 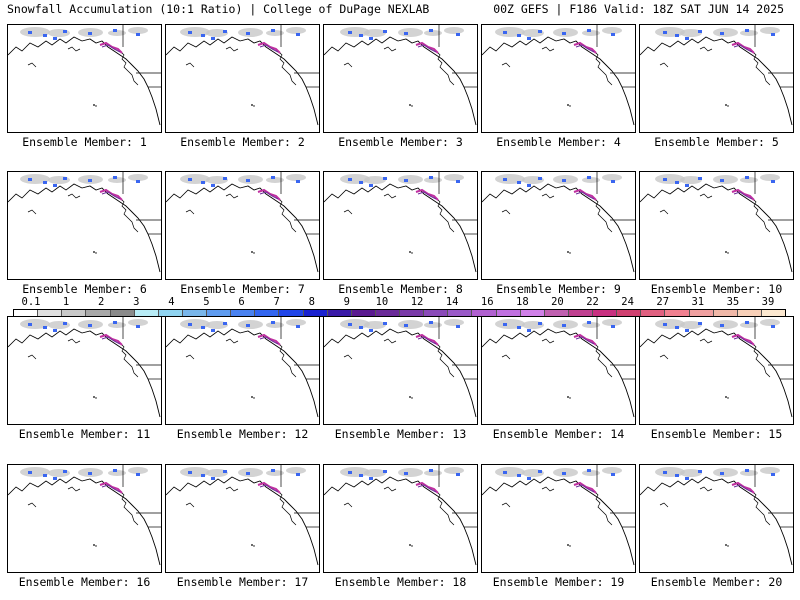 I want to click on colorbar, so click(x=399, y=313).